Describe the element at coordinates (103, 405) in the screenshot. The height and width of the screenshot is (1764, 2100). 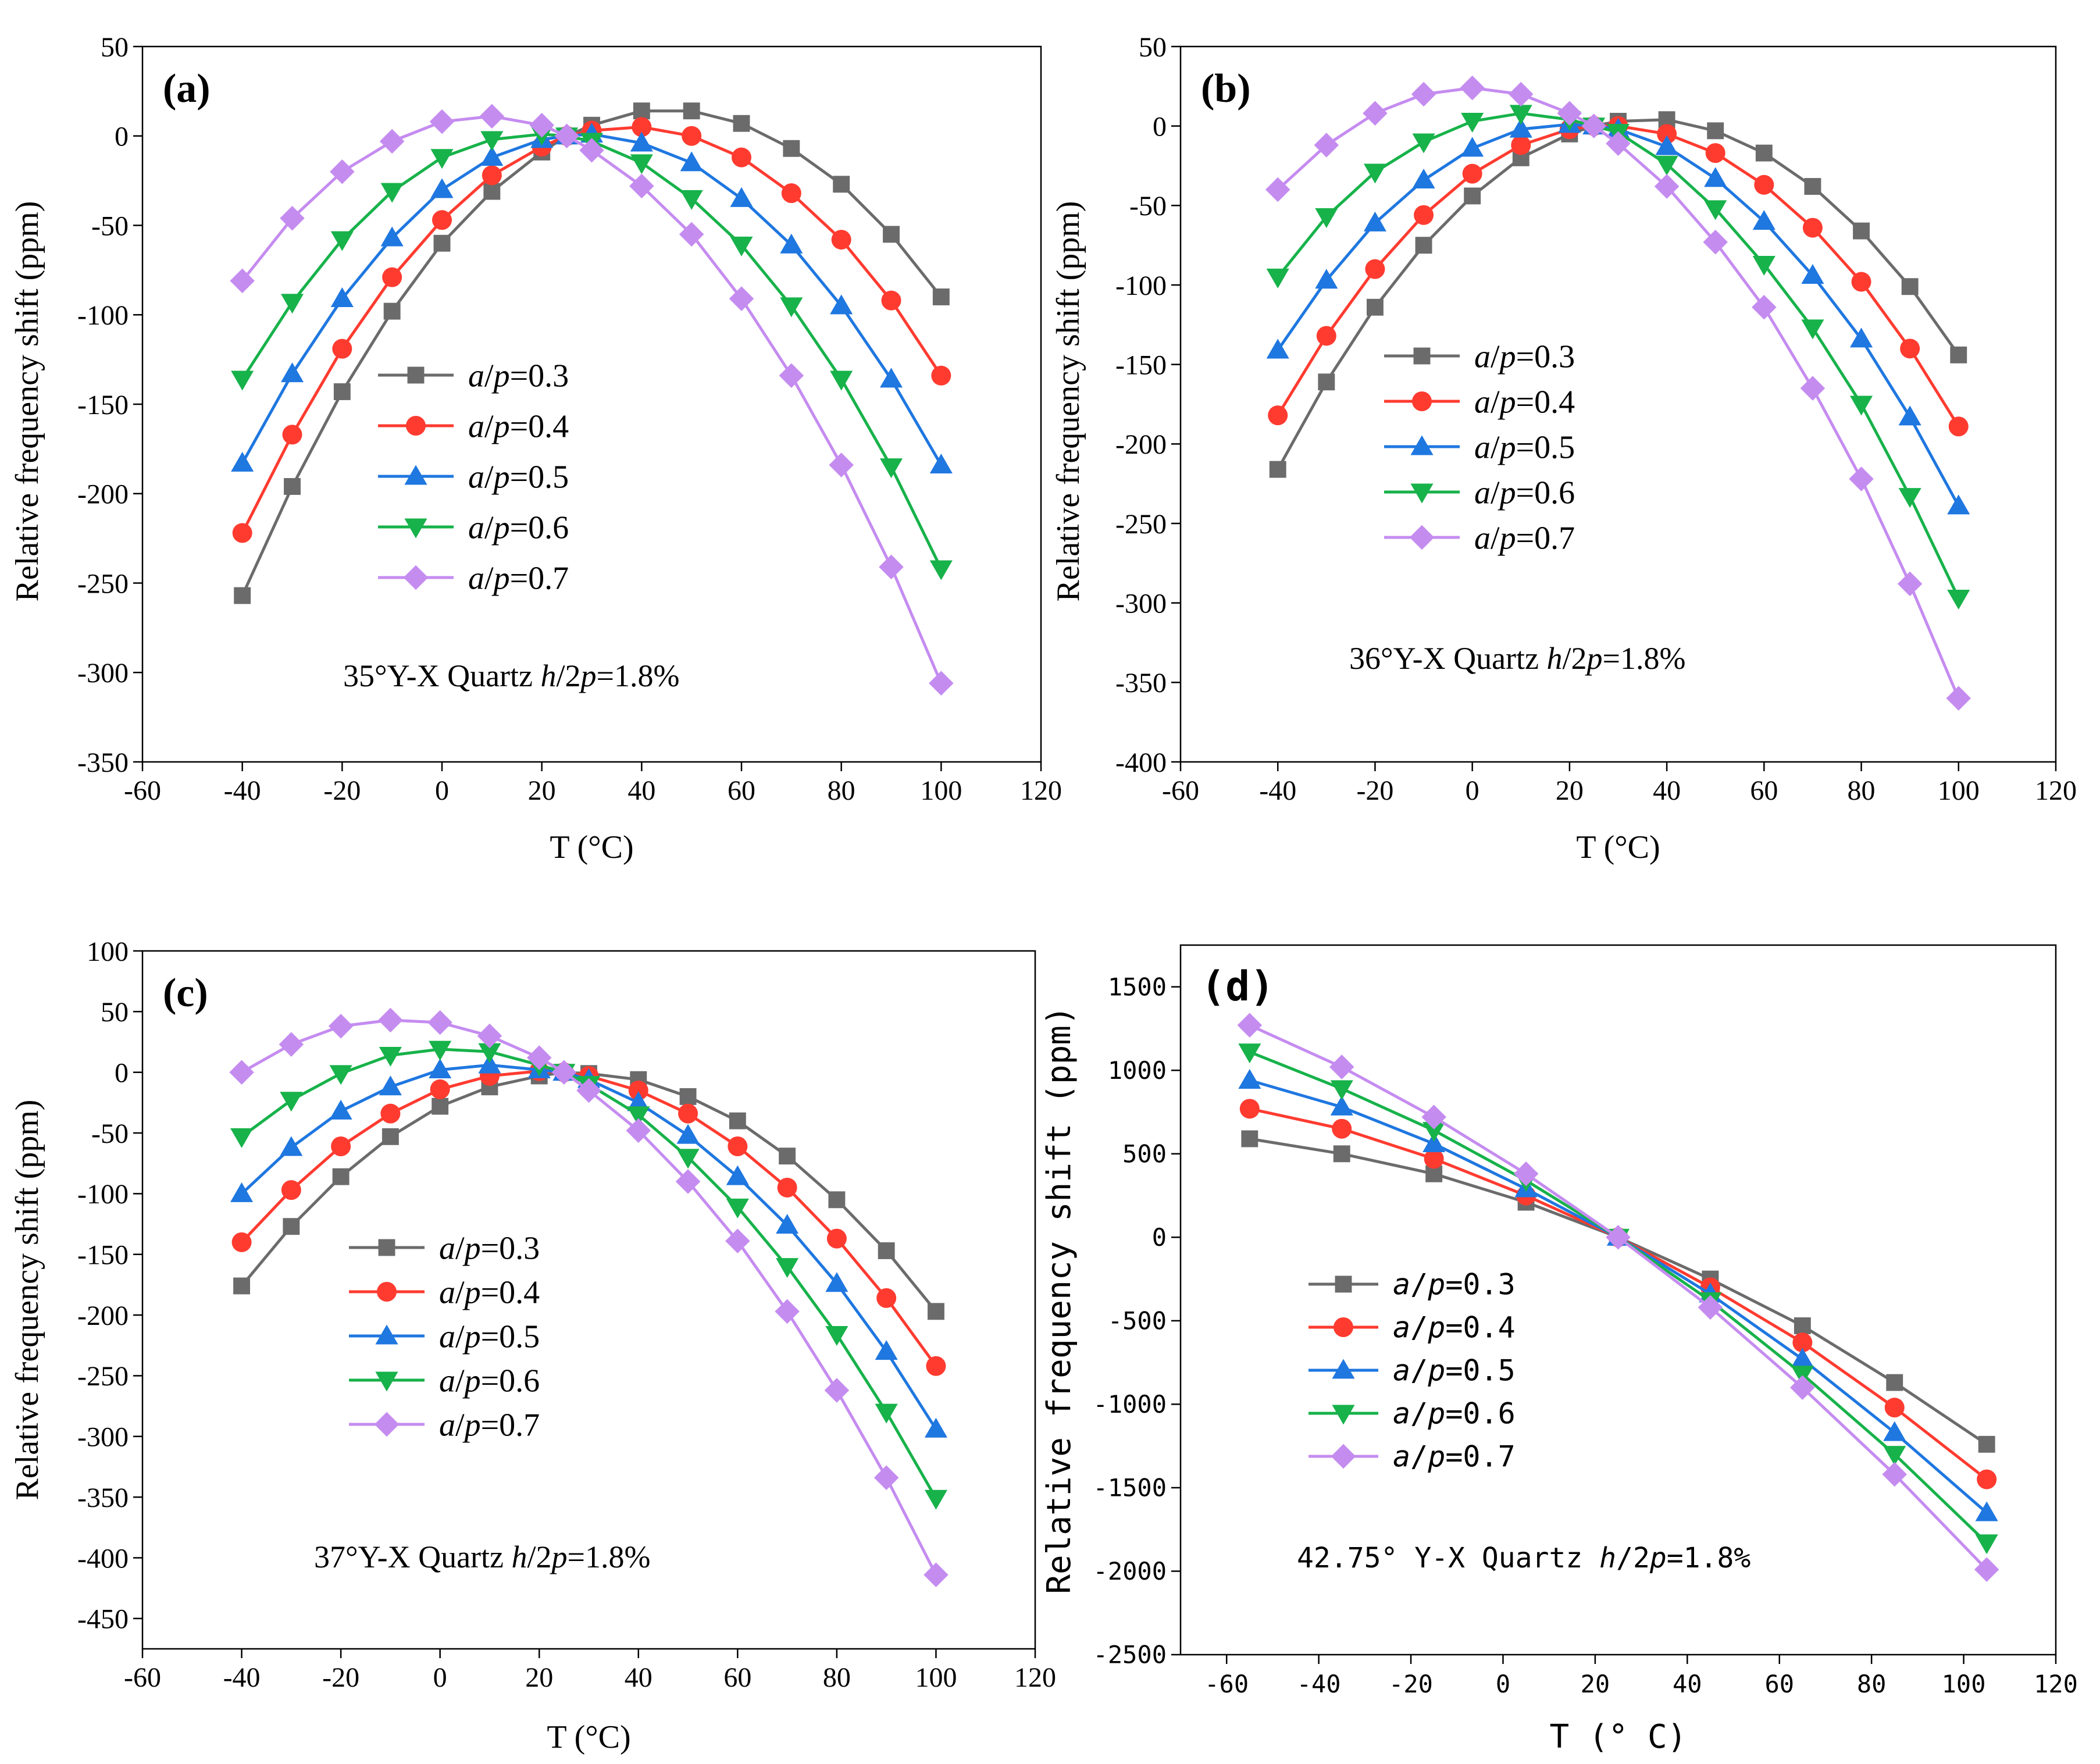
I see `y-tick-label: -150` at that location.